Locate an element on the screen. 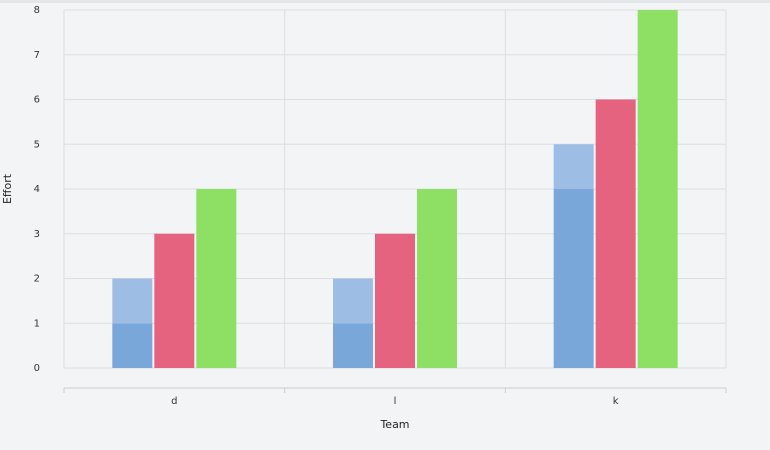 The width and height of the screenshot is (770, 450). x-tick-label: l is located at coordinates (395, 401).